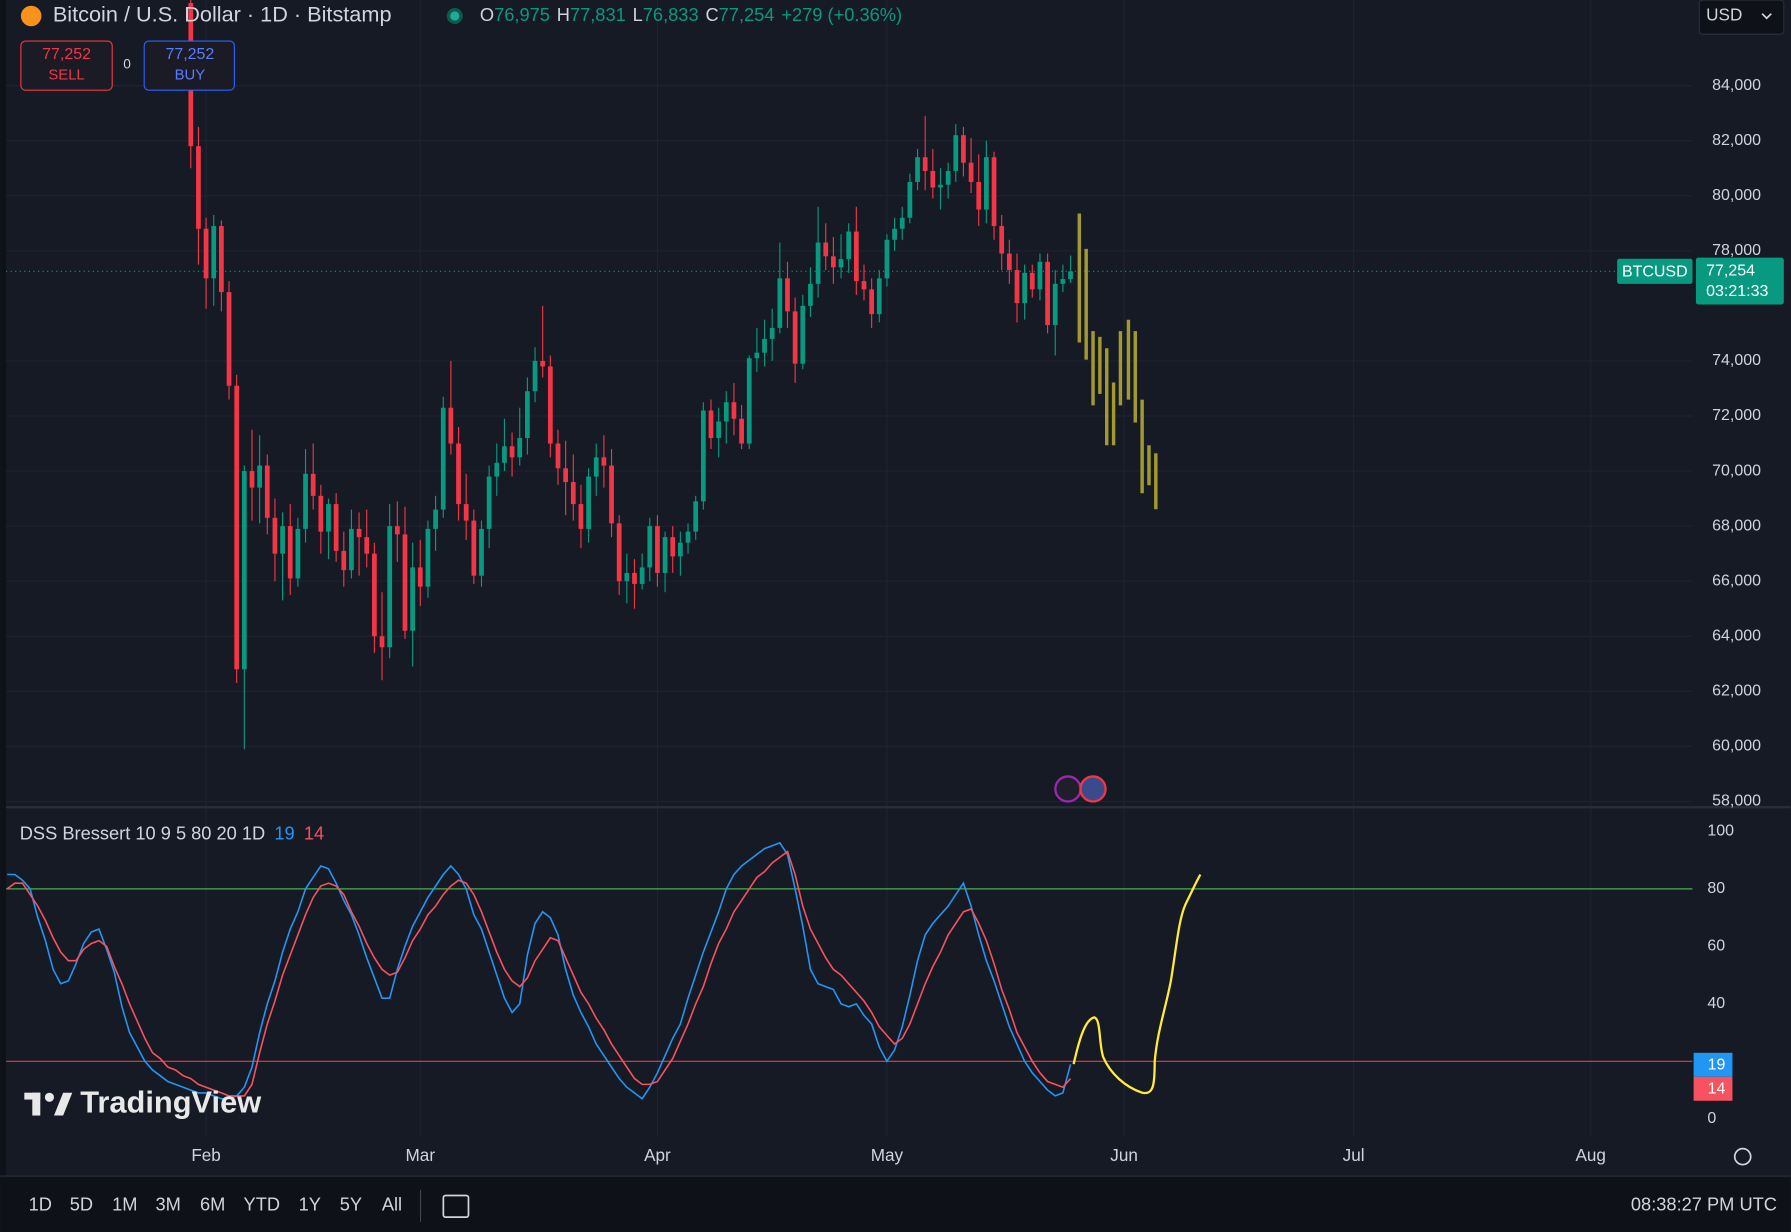 The width and height of the screenshot is (1791, 1232). I want to click on range-button: 3M, so click(167, 1204).